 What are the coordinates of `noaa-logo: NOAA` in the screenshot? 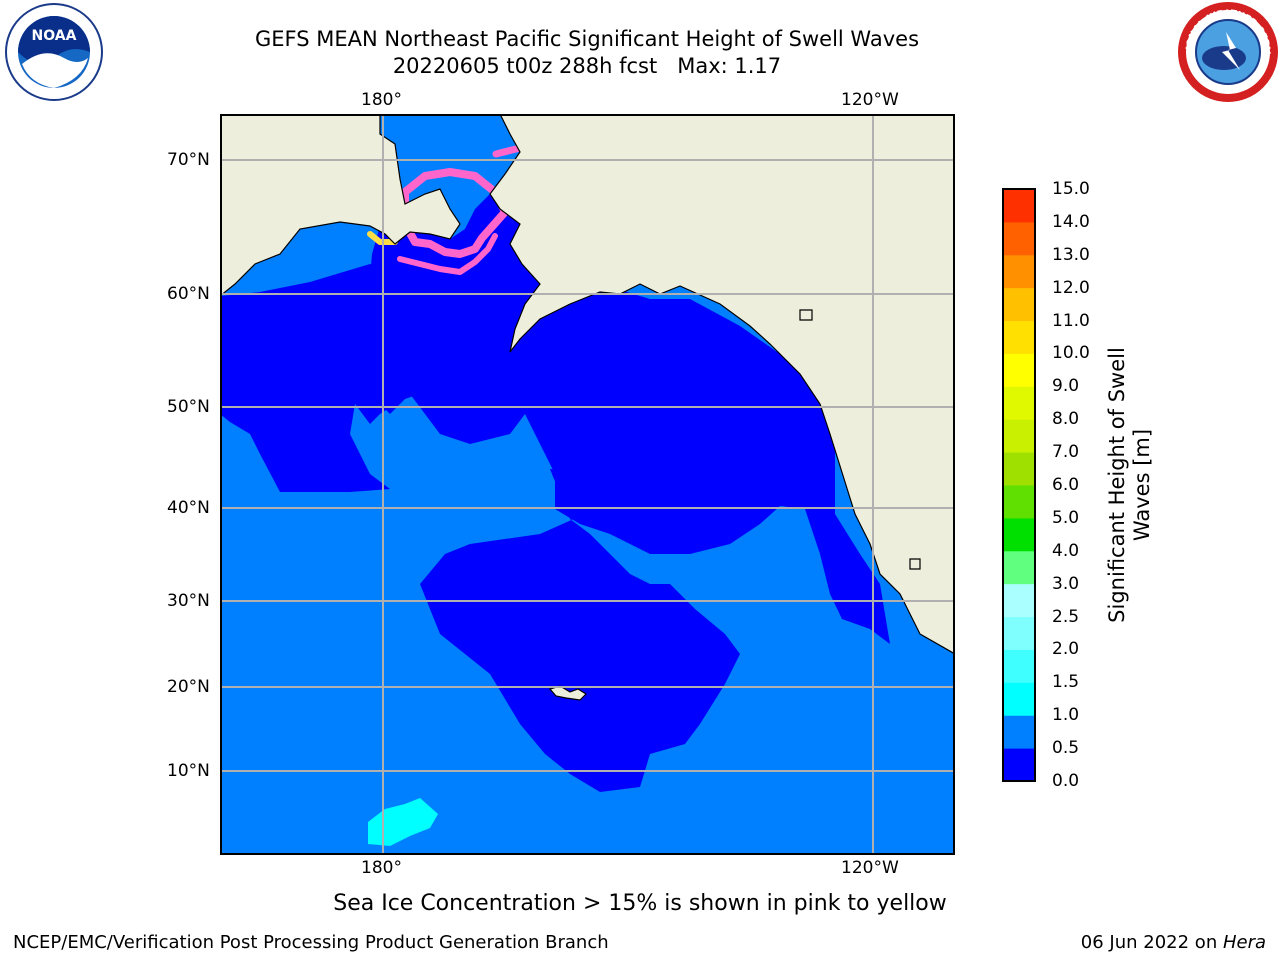 It's located at (54, 52).